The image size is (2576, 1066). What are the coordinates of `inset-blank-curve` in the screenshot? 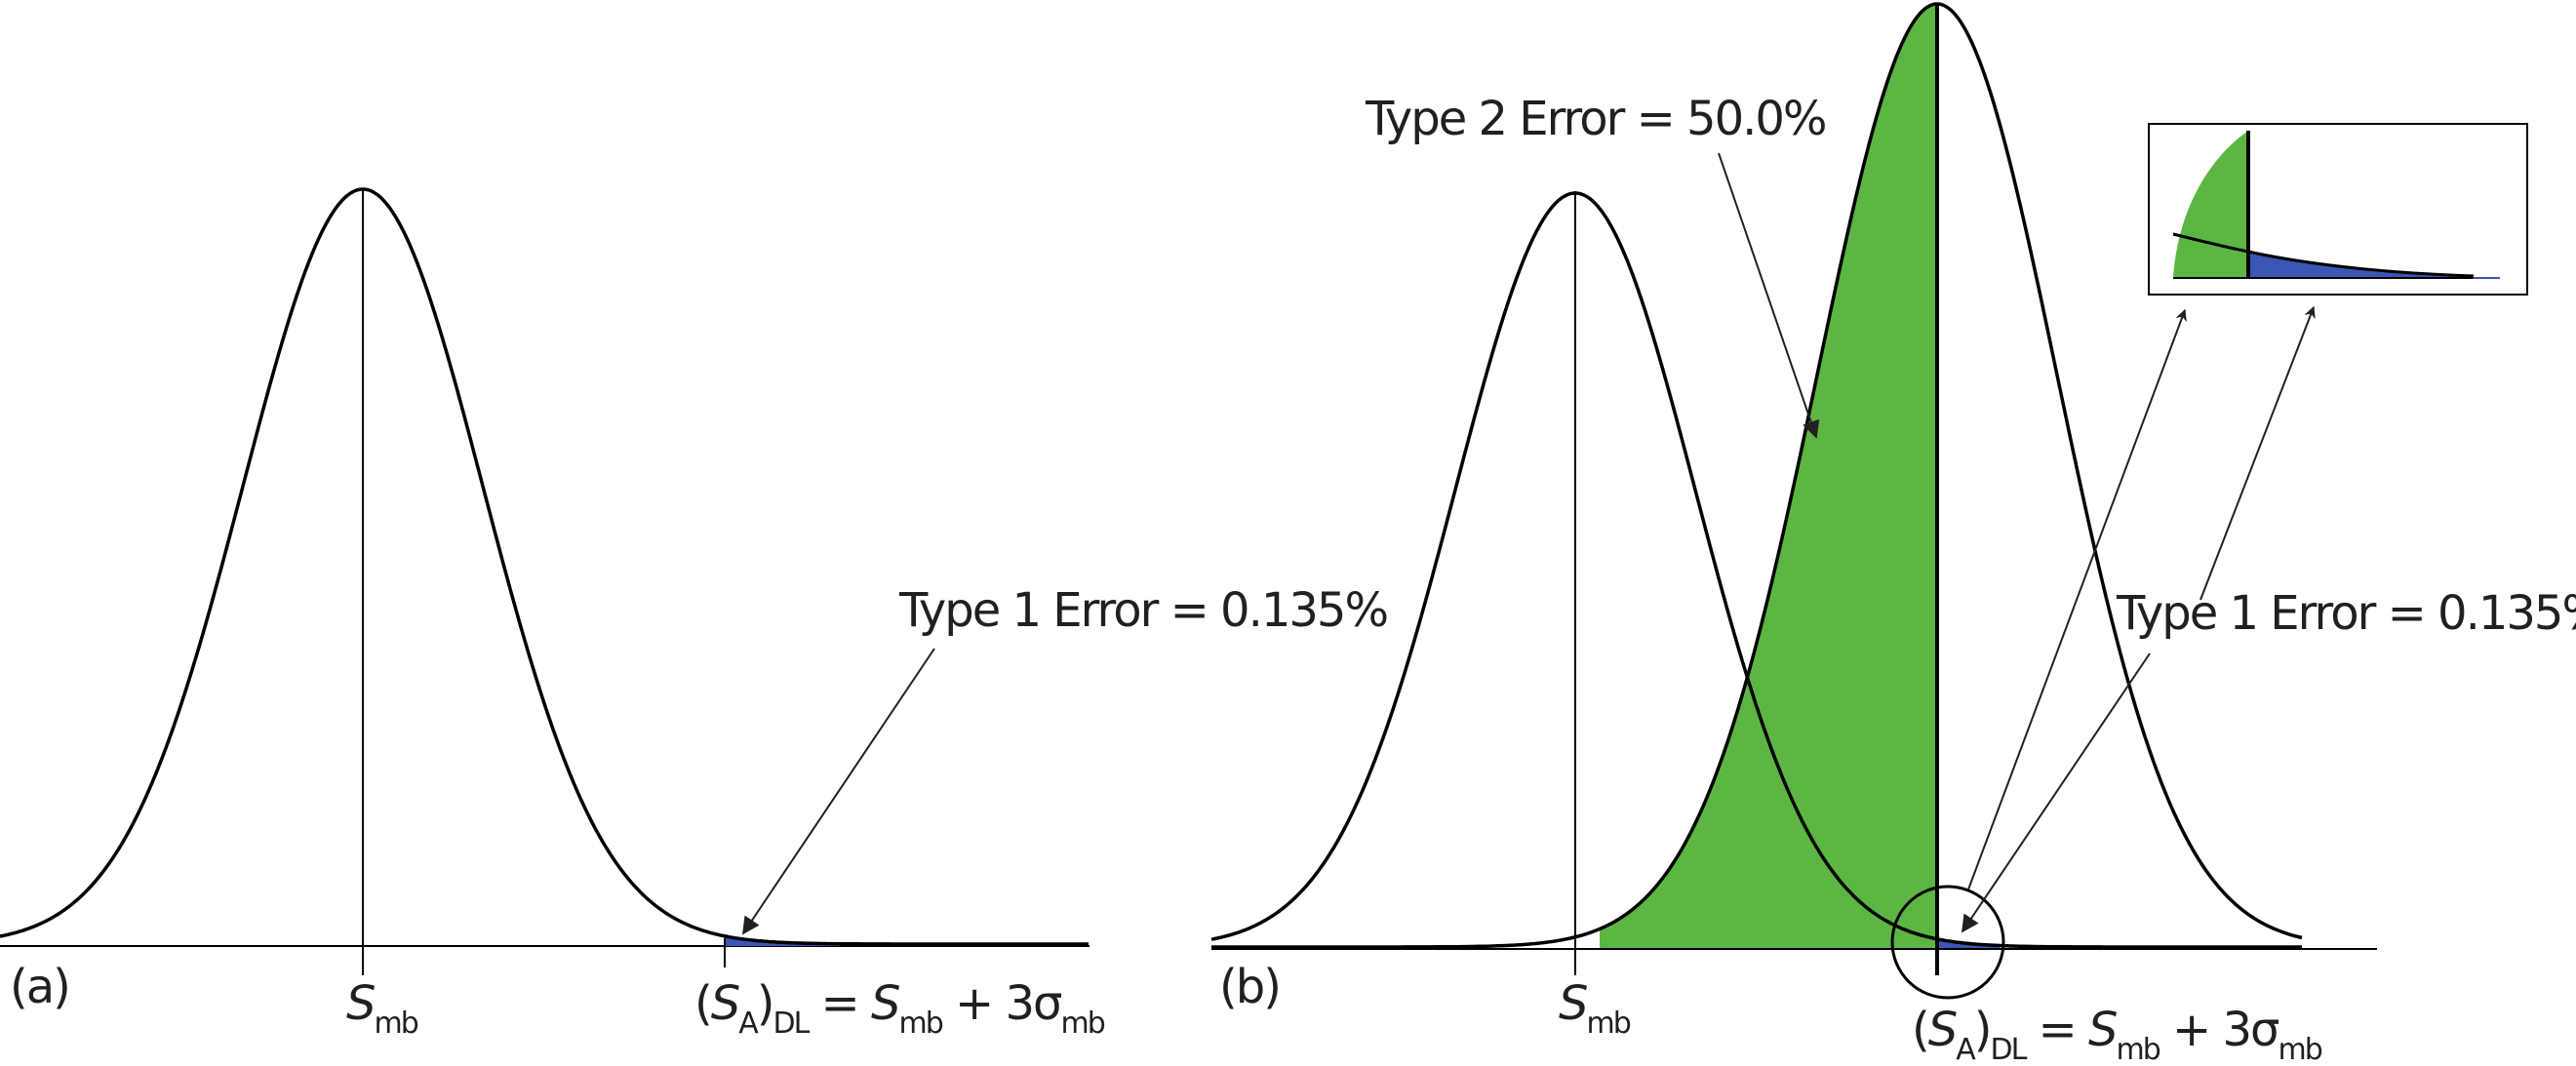 It's located at (2323, 255).